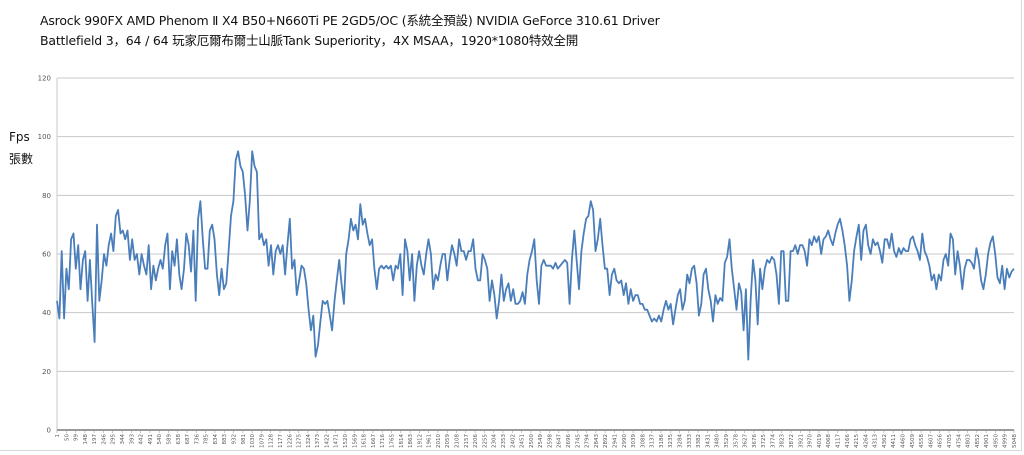 The image size is (1024, 455). Describe the element at coordinates (46, 372) in the screenshot. I see `y-tick-label: 20` at that location.